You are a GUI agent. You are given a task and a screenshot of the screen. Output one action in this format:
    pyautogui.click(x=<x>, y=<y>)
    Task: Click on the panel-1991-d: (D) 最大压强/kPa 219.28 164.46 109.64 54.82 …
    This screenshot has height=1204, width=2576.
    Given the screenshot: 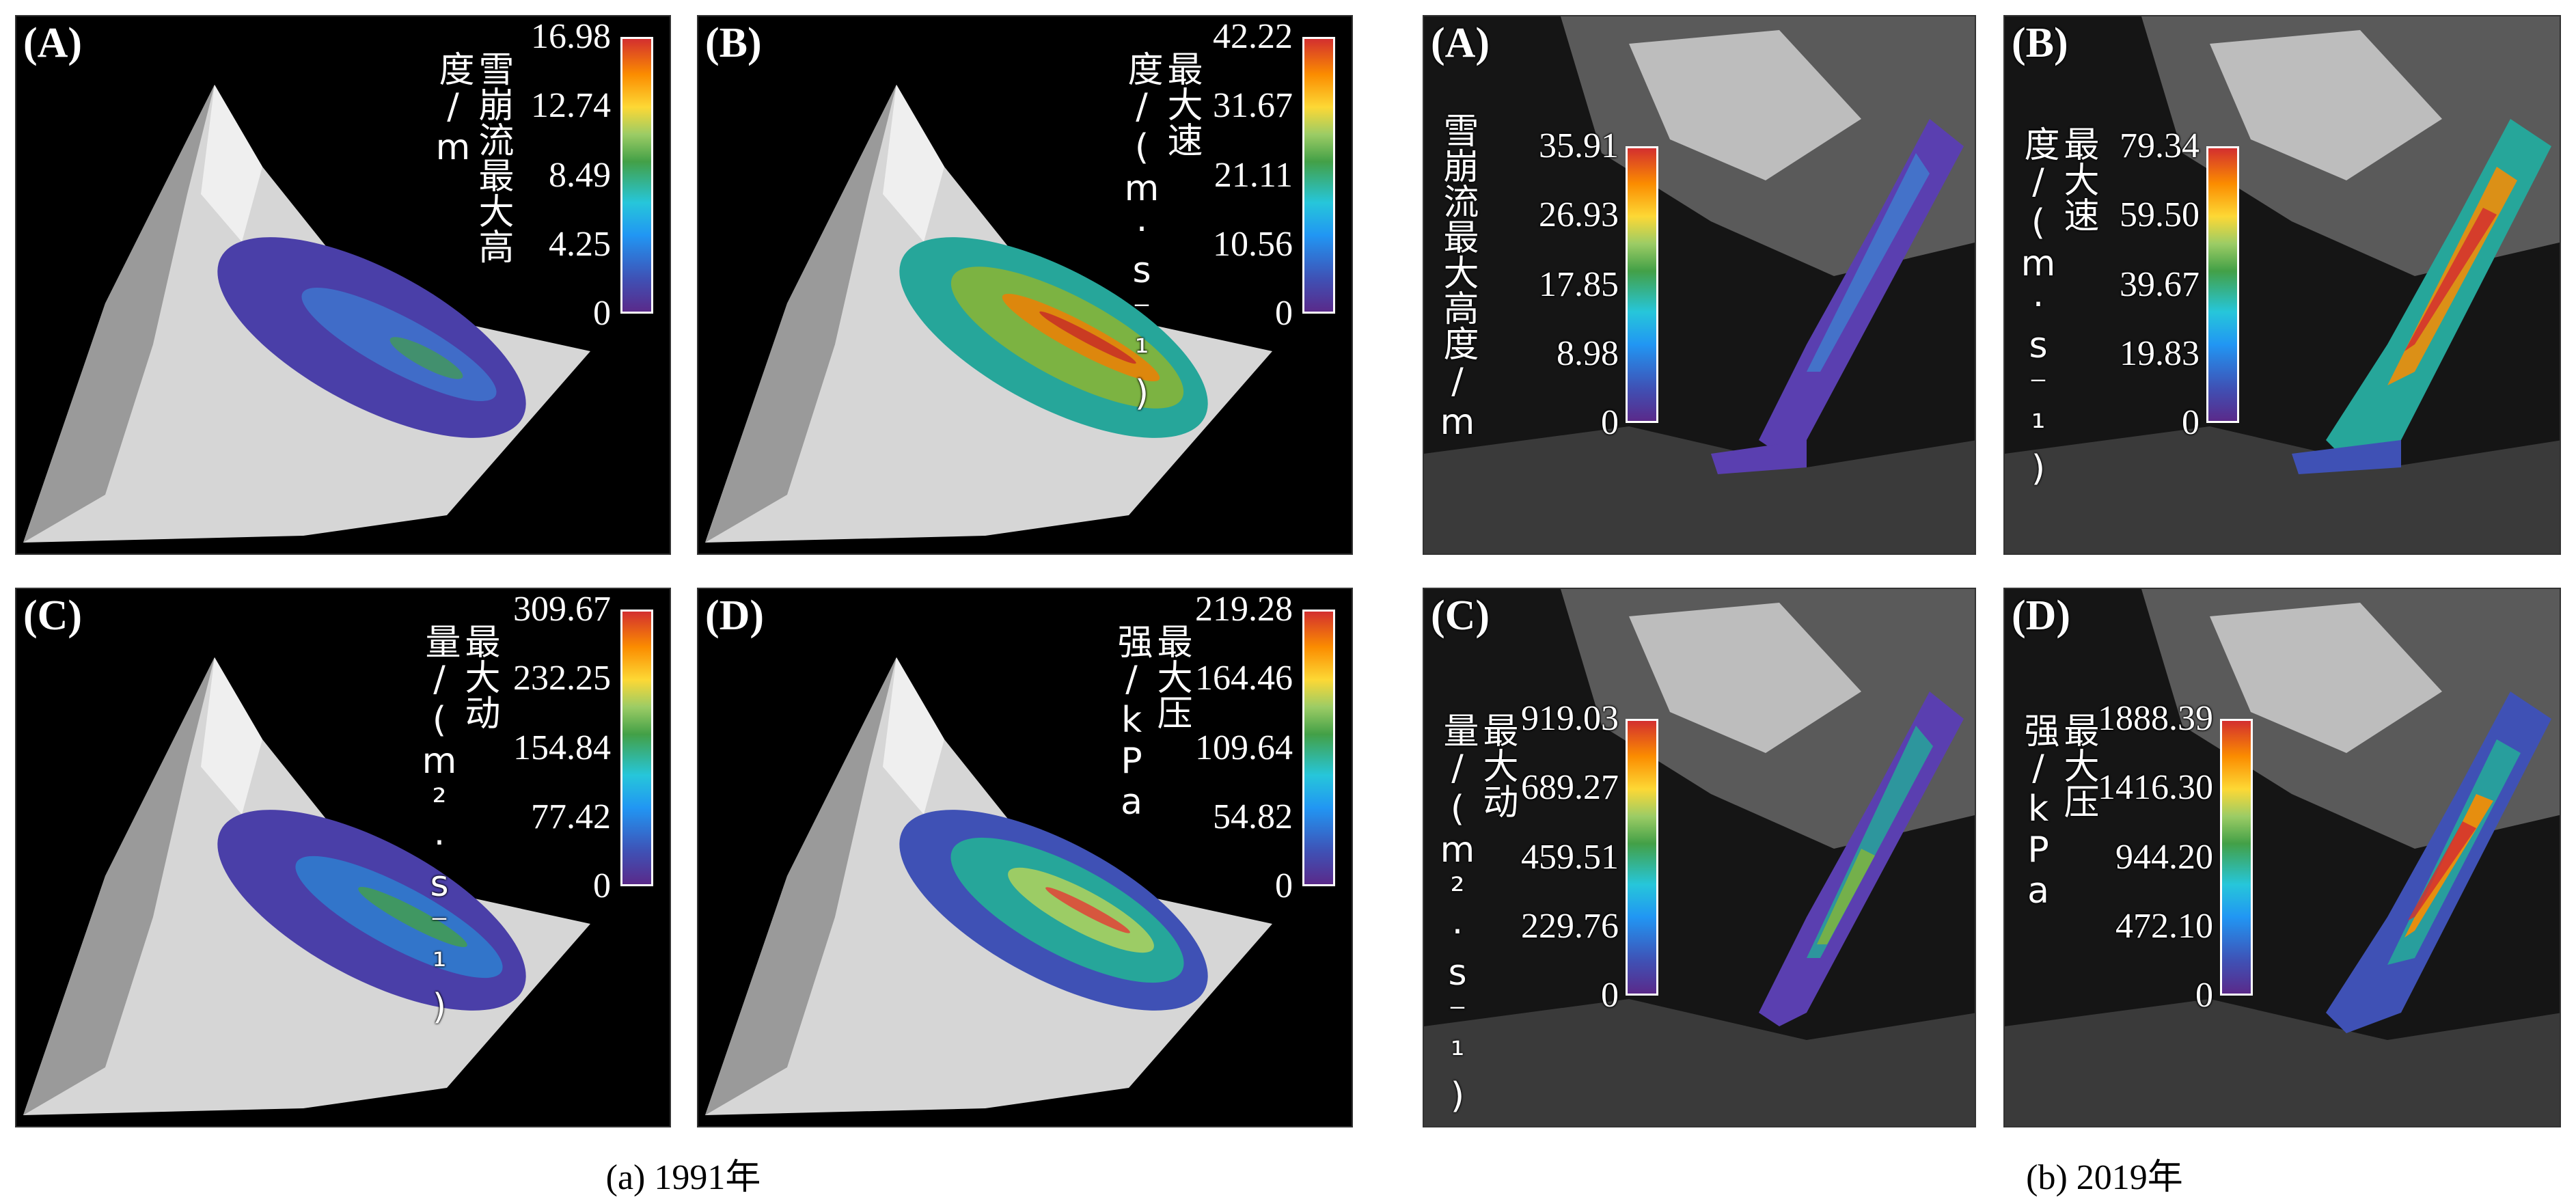 What is the action you would take?
    pyautogui.click(x=1025, y=858)
    